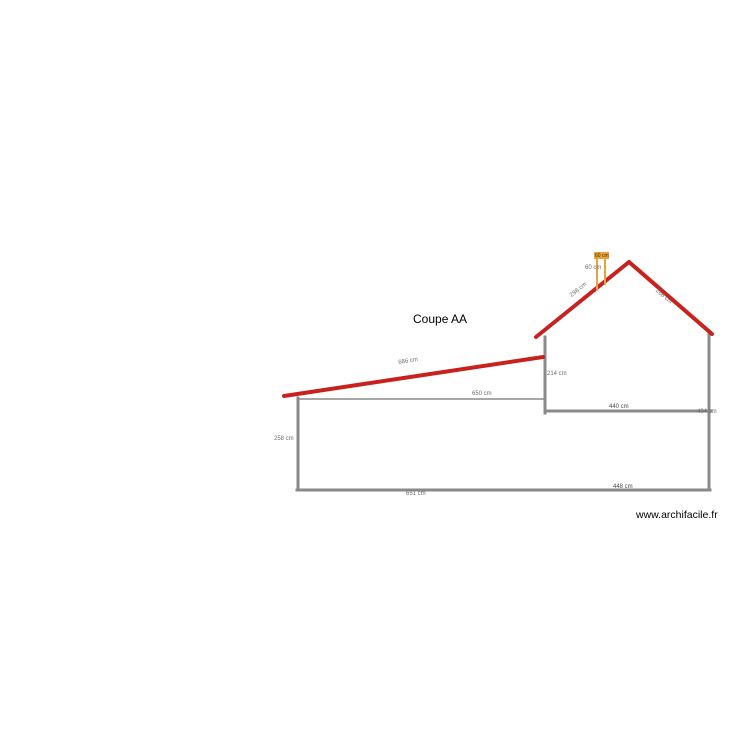 The image size is (750, 750). Describe the element at coordinates (619, 407) in the screenshot. I see `dim-right-floor: 440 cm` at that location.